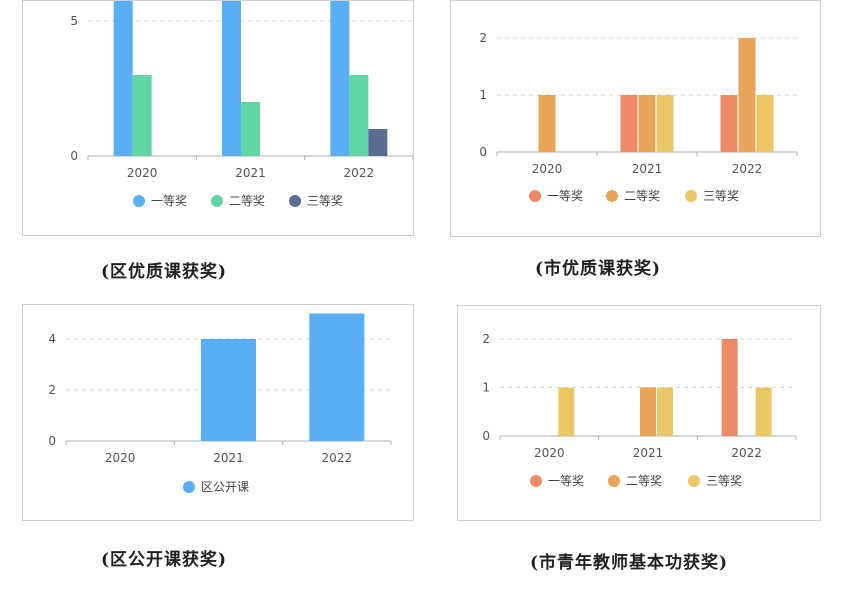  I want to click on caption-district-quality: (区优质课获奖), so click(164, 272).